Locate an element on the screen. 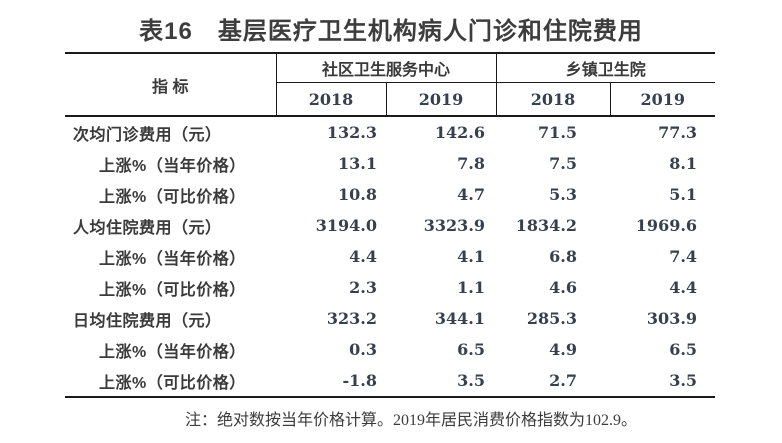 The width and height of the screenshot is (782, 443). value-cell: 4.6 is located at coordinates (563, 287).